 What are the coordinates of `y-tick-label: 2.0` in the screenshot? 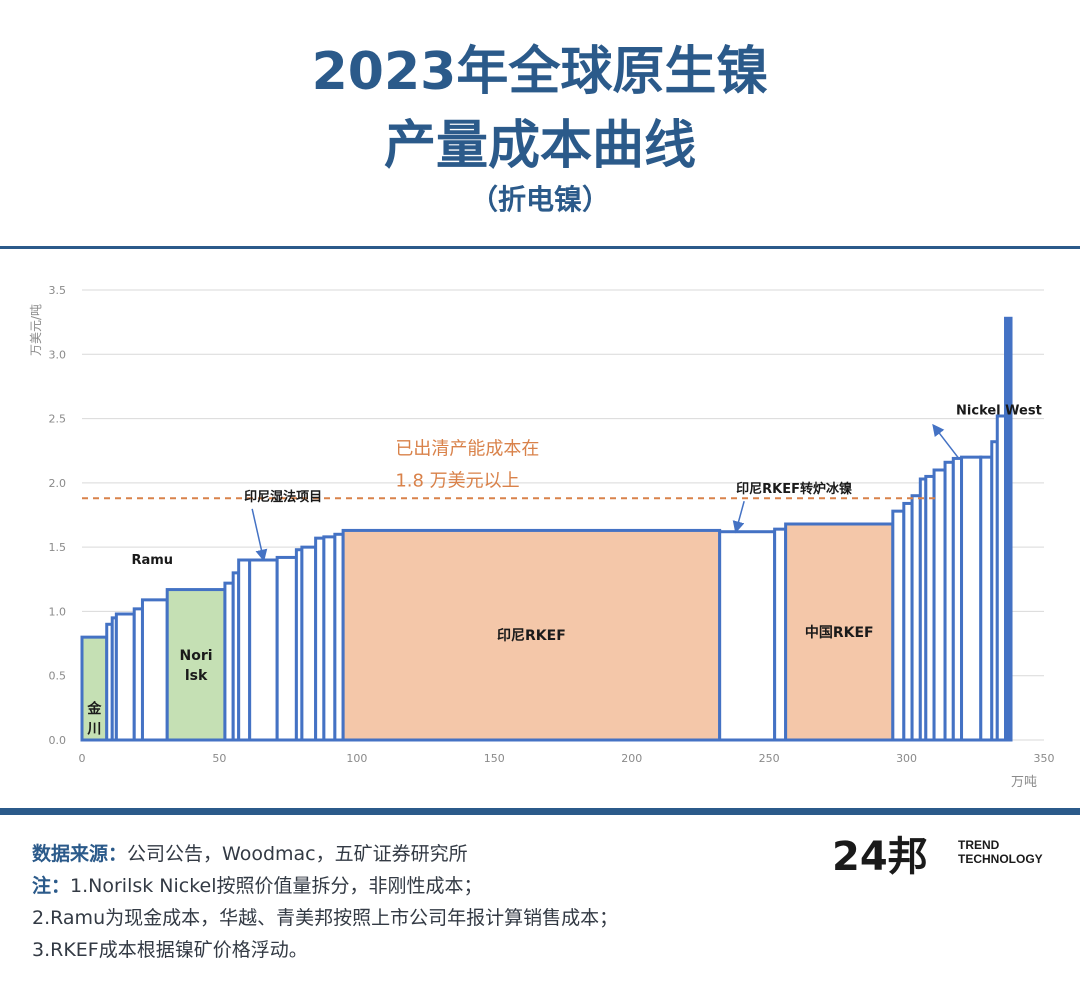 It's located at (58, 483).